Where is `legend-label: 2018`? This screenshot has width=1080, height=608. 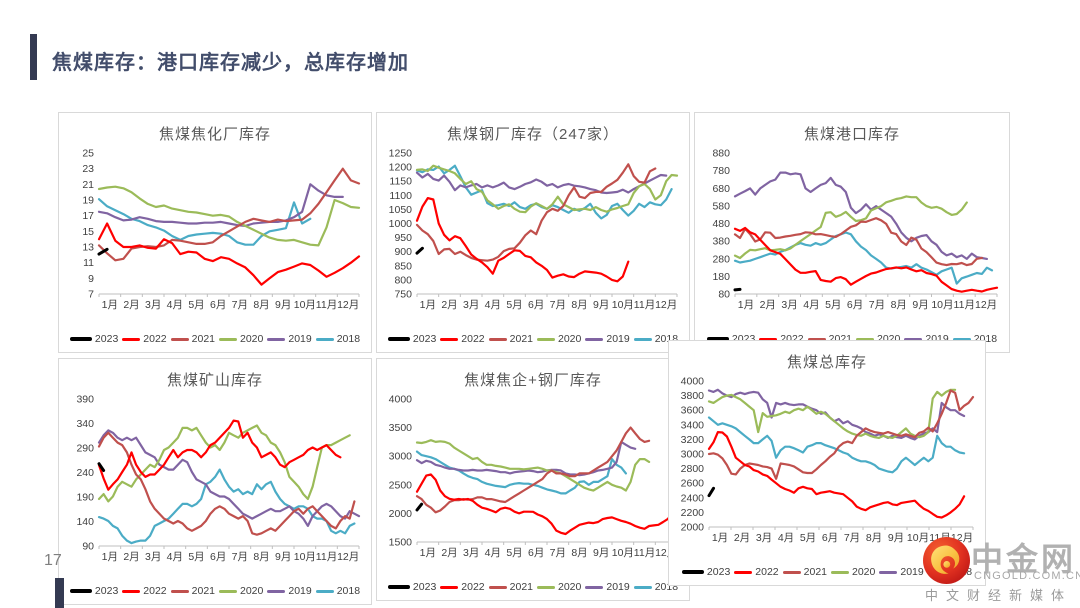 legend-label: 2018 is located at coordinates (348, 339).